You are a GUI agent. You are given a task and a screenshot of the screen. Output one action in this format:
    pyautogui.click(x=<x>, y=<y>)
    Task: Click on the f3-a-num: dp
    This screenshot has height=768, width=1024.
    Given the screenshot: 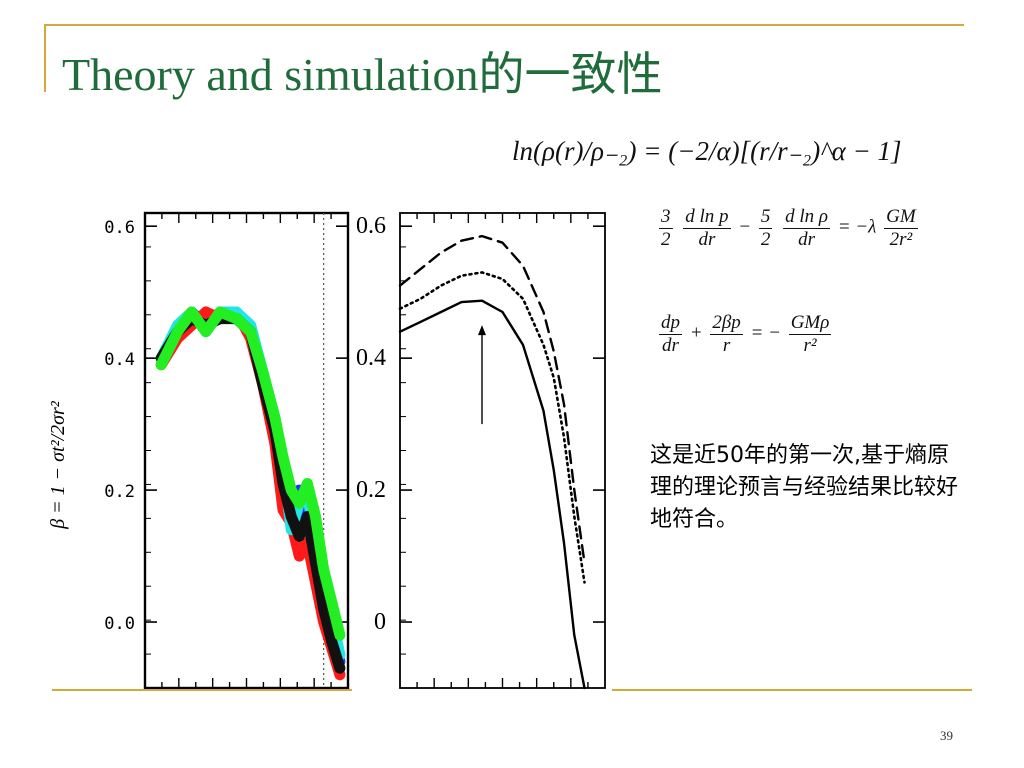 What is the action you would take?
    pyautogui.click(x=670, y=323)
    